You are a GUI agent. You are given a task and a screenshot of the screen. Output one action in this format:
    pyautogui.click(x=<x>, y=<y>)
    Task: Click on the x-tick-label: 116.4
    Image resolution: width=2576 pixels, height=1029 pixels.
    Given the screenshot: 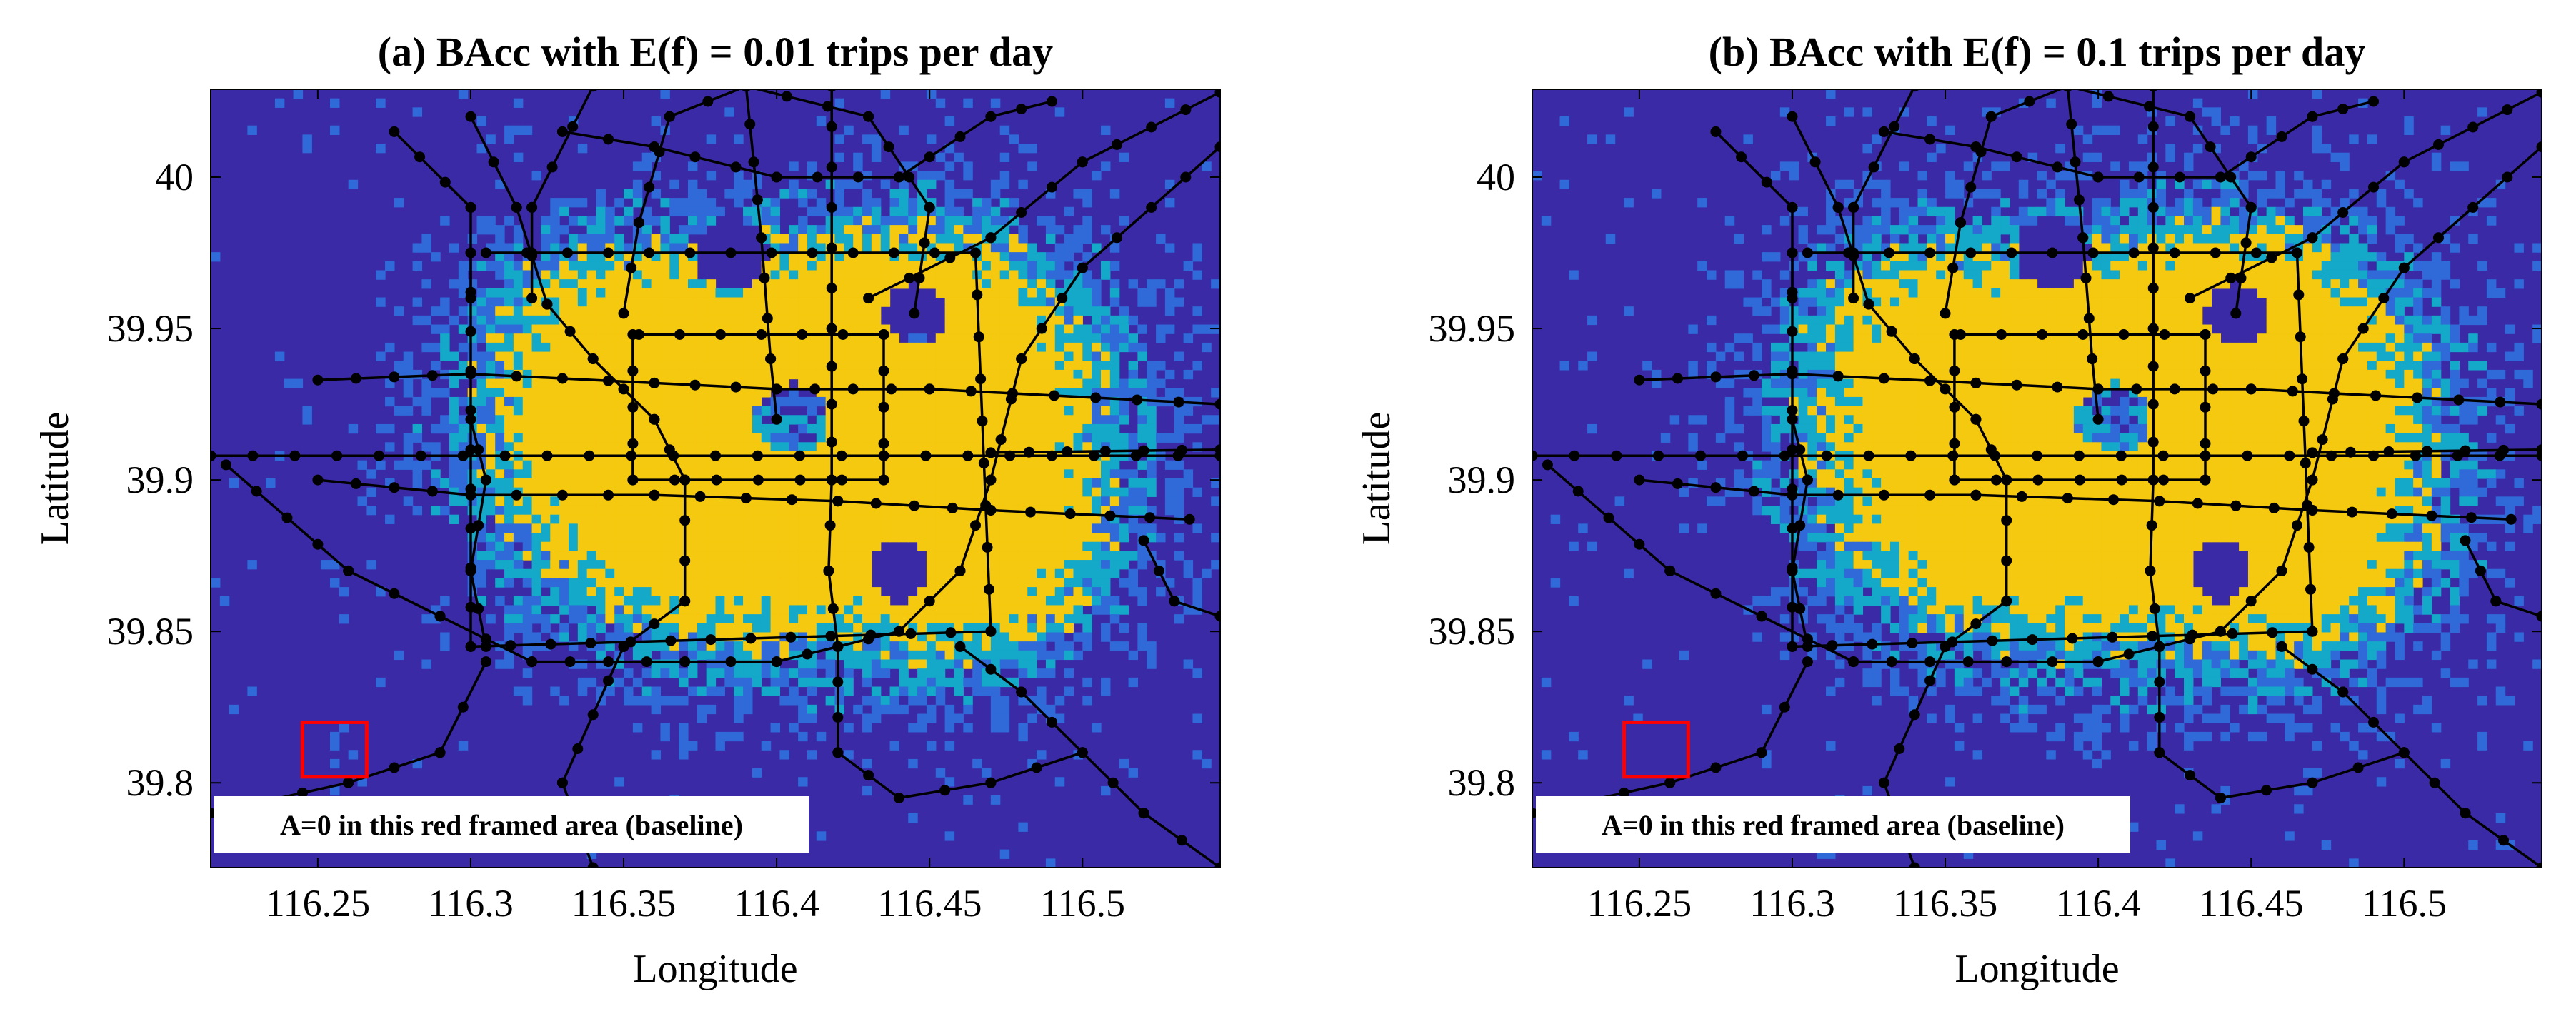 What is the action you would take?
    pyautogui.click(x=2098, y=903)
    